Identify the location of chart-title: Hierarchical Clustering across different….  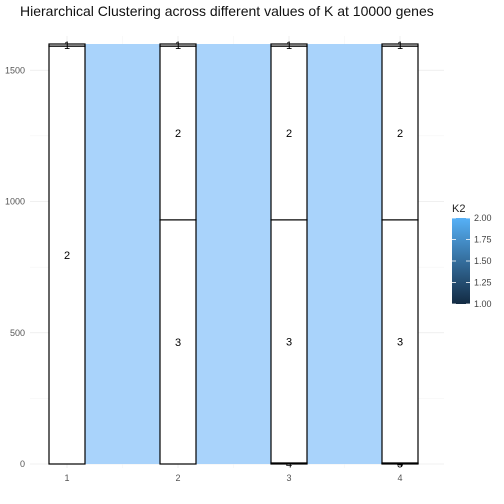
(227, 11).